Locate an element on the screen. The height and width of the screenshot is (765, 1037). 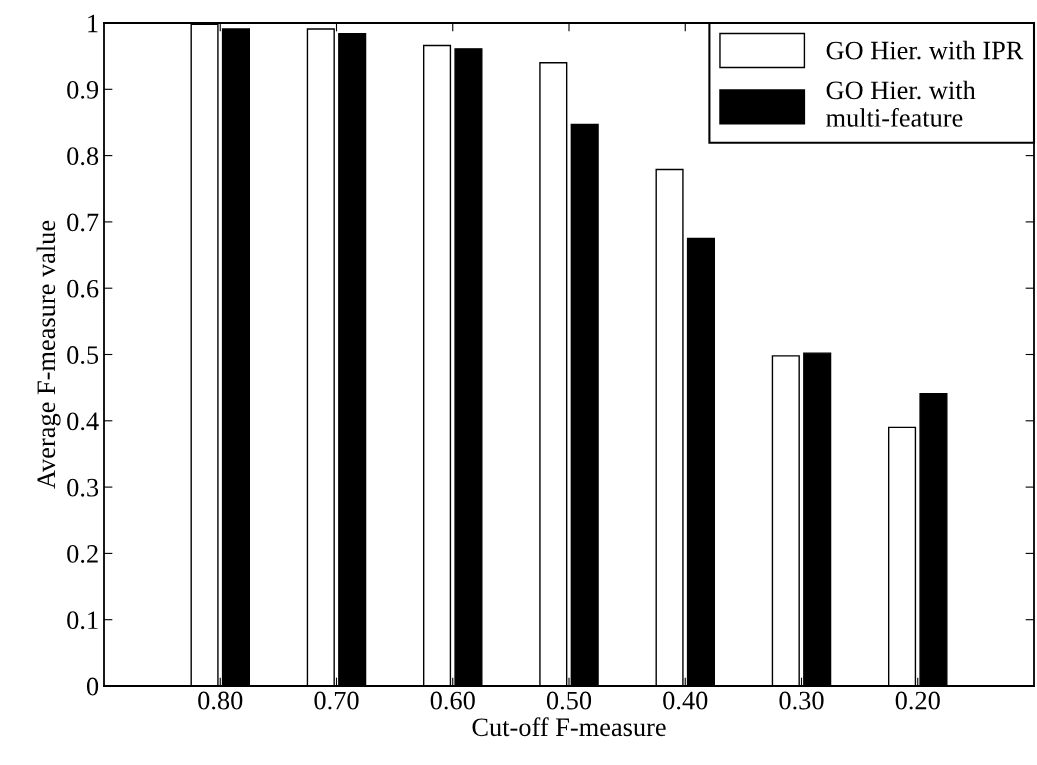
y-tick-label: 0.7 is located at coordinates (83, 222).